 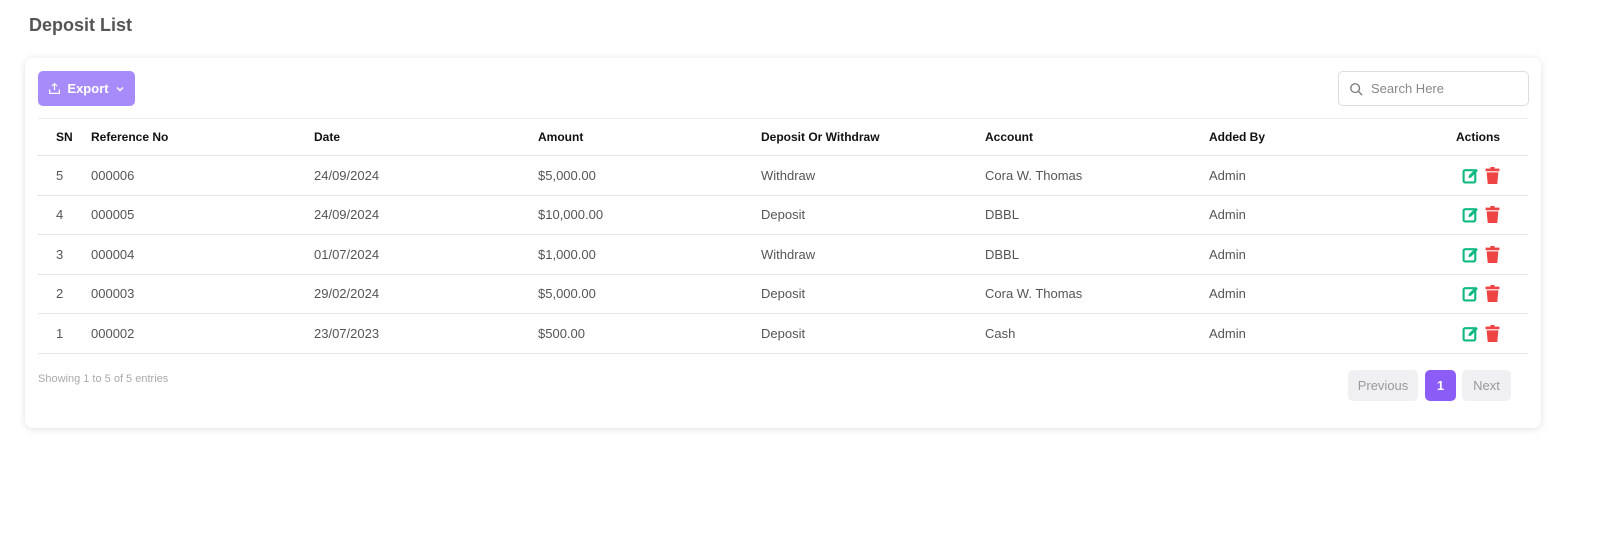 I want to click on page-title: Deposit List, so click(x=81, y=25).